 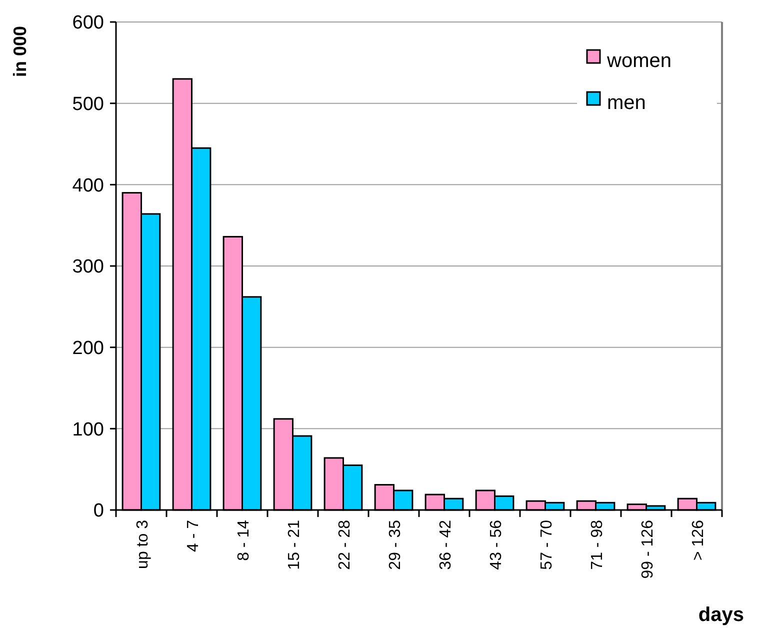 I want to click on x-tick-label: 99 - 126, so click(x=647, y=549).